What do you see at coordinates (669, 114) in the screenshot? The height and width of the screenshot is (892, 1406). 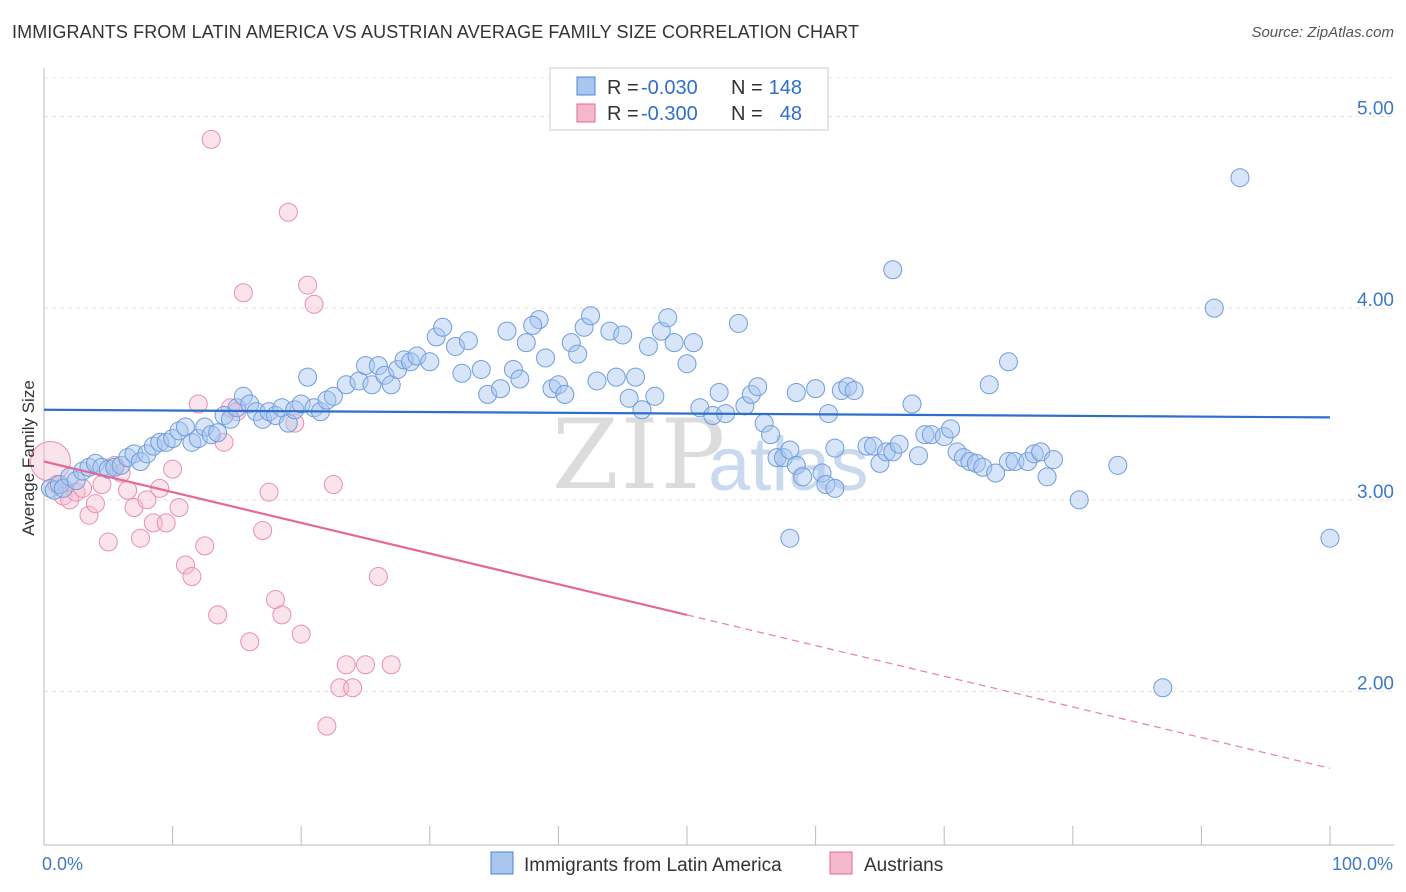 I see `legend-r-value-pink: -0.300` at bounding box center [669, 114].